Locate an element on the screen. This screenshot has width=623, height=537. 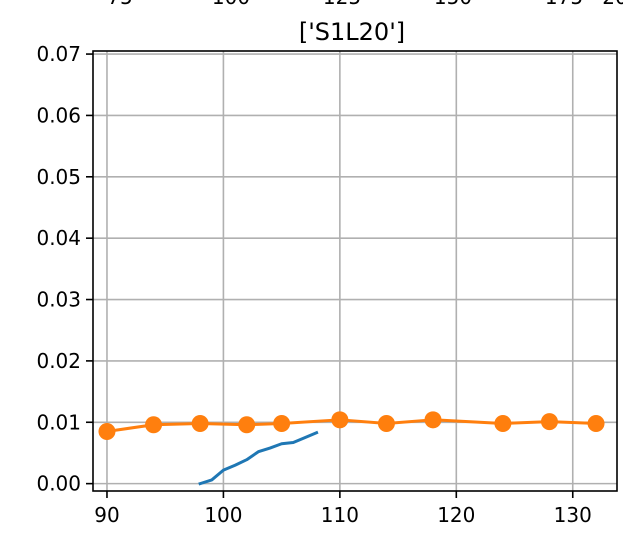
y-tick-label: 0.07 is located at coordinates (58, 54).